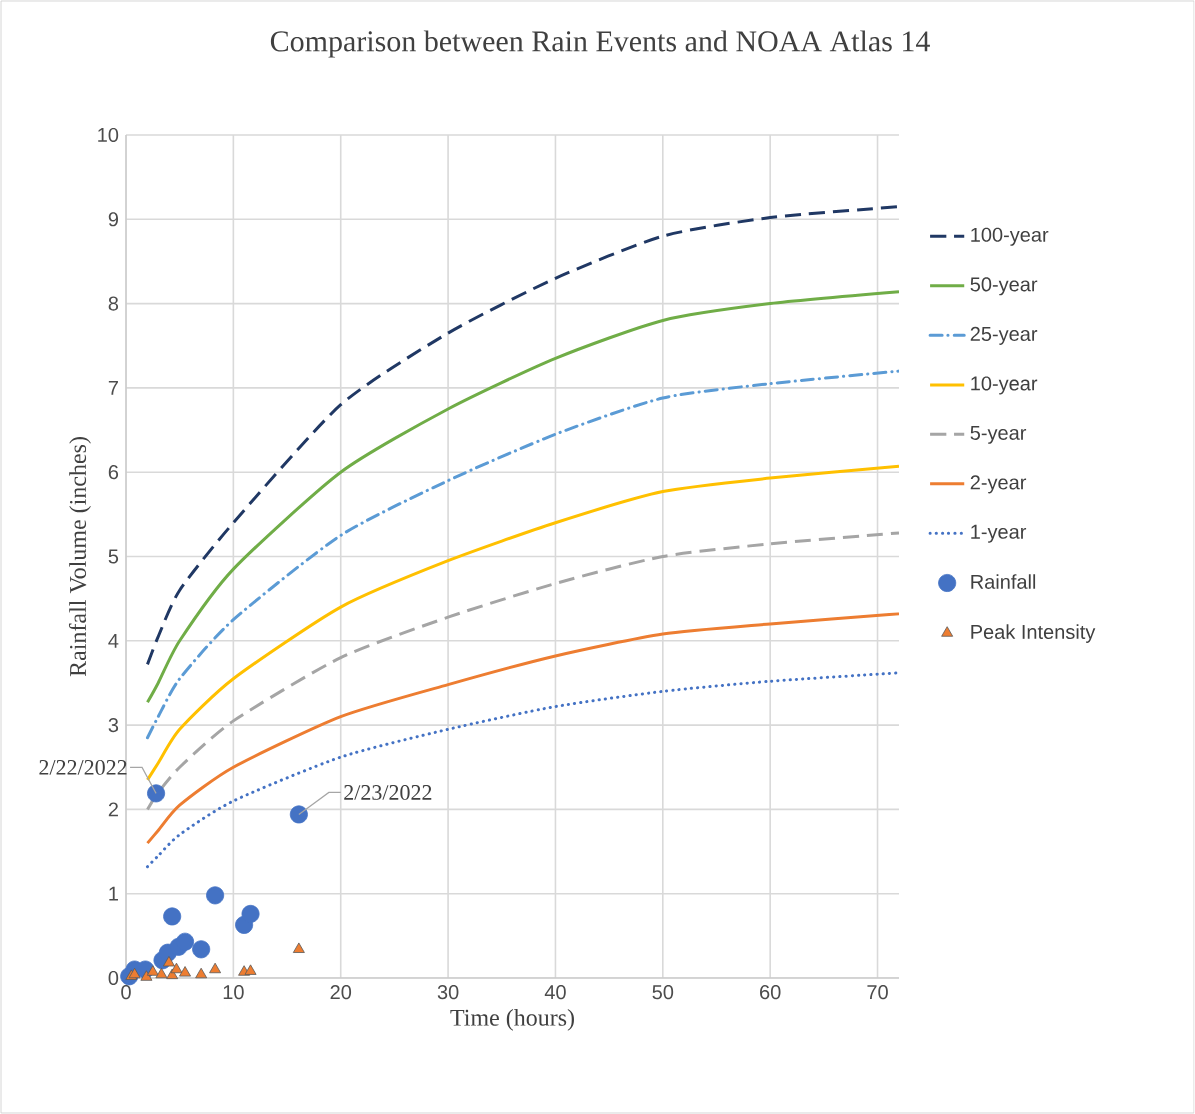 This screenshot has width=1195, height=1114. Describe the element at coordinates (600, 44) in the screenshot. I see `chart-title: Comparison between Rain Events and NOAA Atlas 14` at that location.